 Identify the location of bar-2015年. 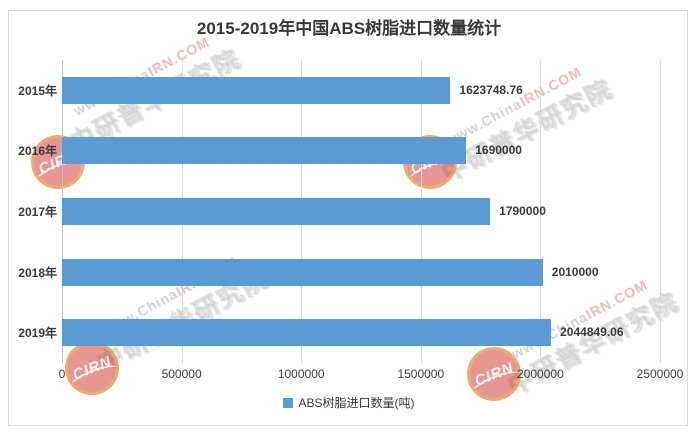
(256, 90).